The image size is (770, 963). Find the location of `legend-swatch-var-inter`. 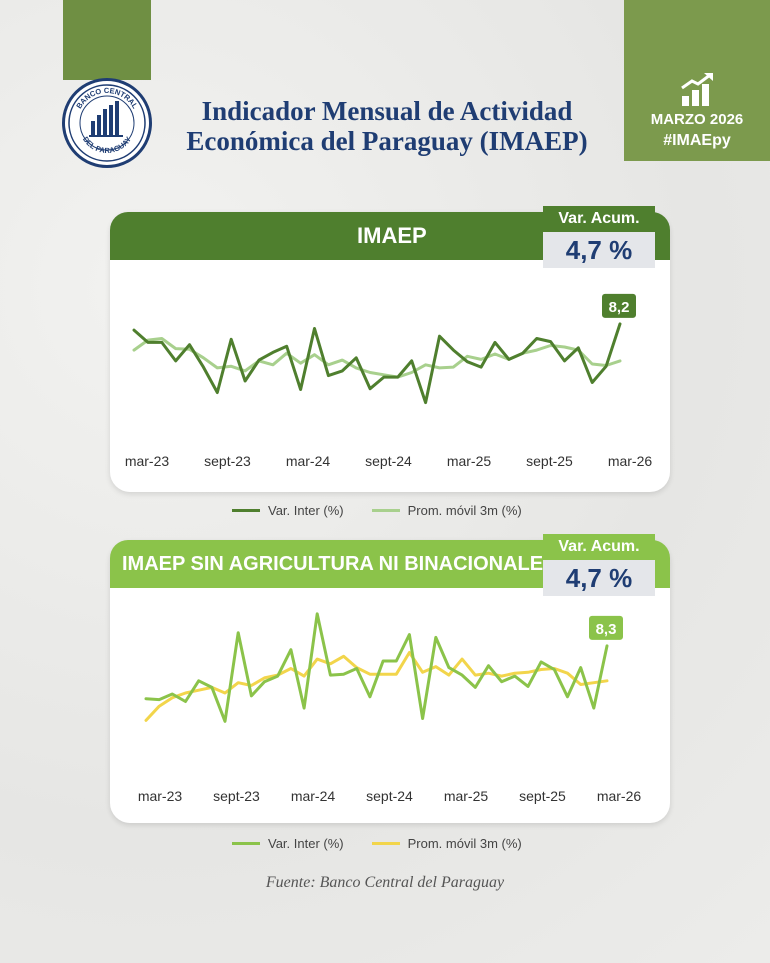

legend-swatch-var-inter is located at coordinates (246, 510).